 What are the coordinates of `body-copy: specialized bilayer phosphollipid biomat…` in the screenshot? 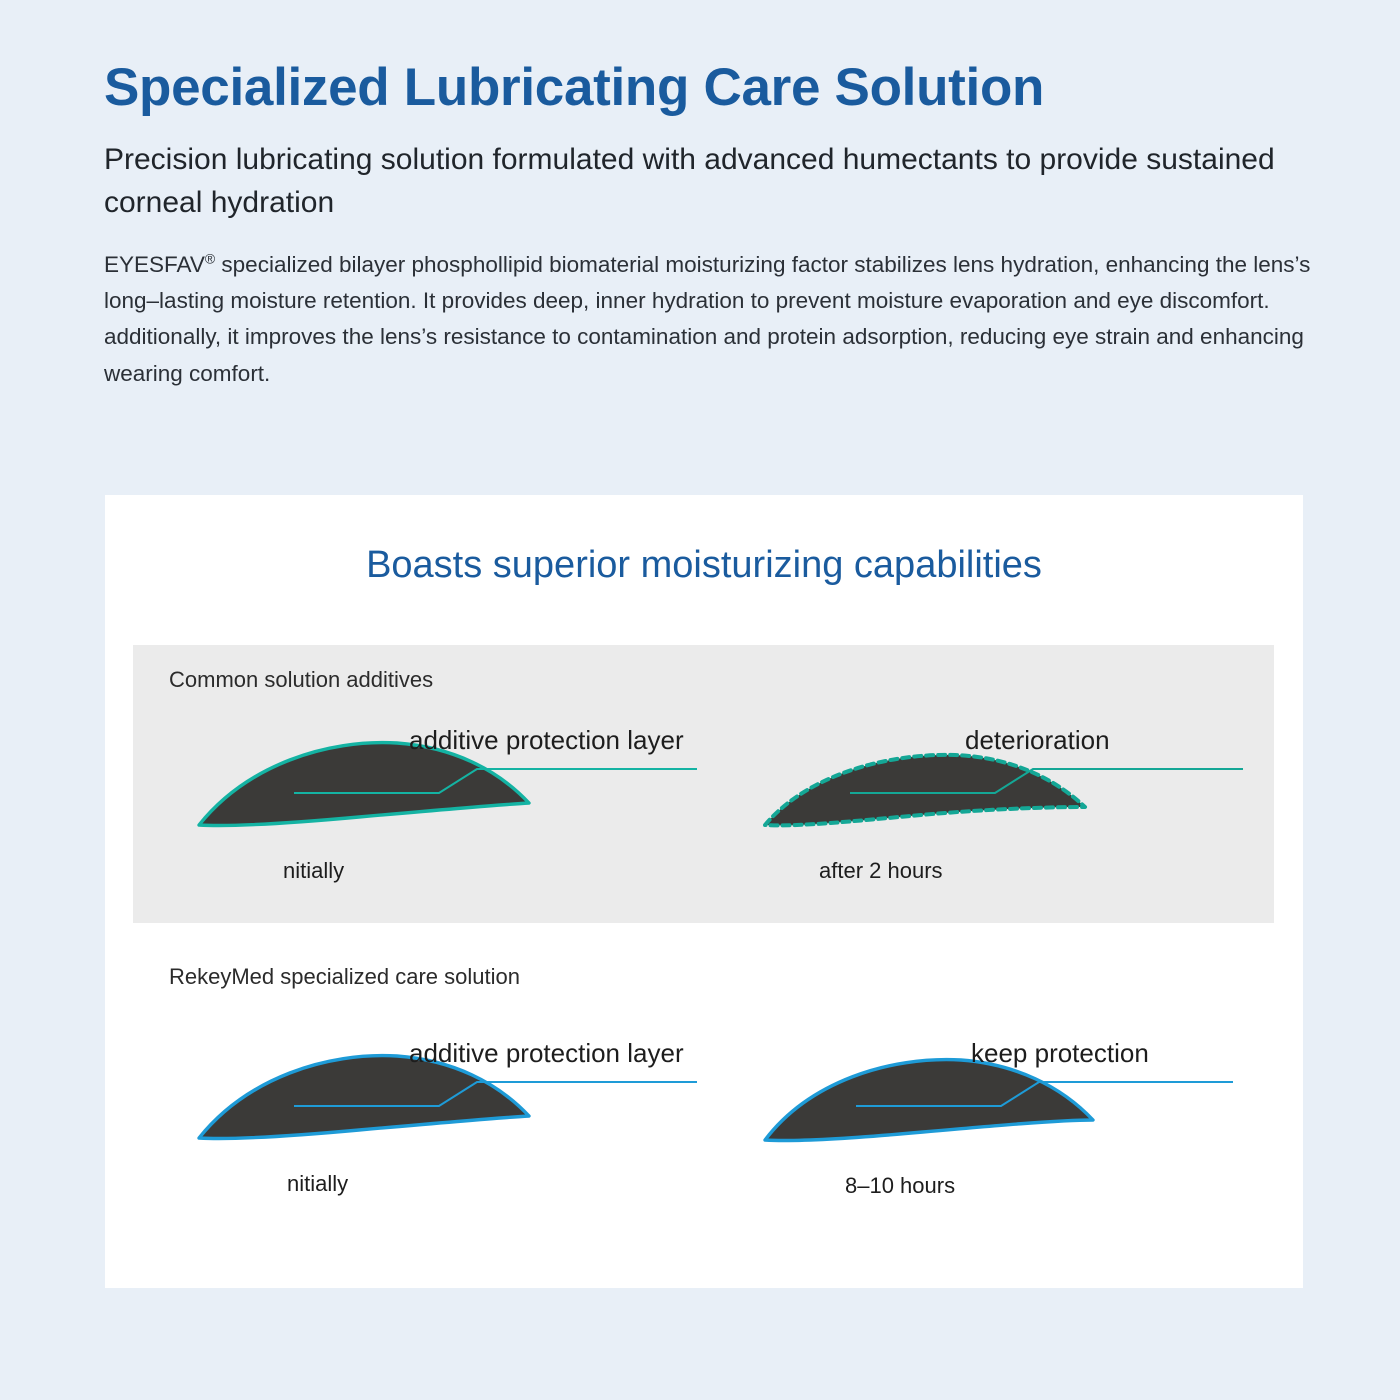 It's located at (707, 318).